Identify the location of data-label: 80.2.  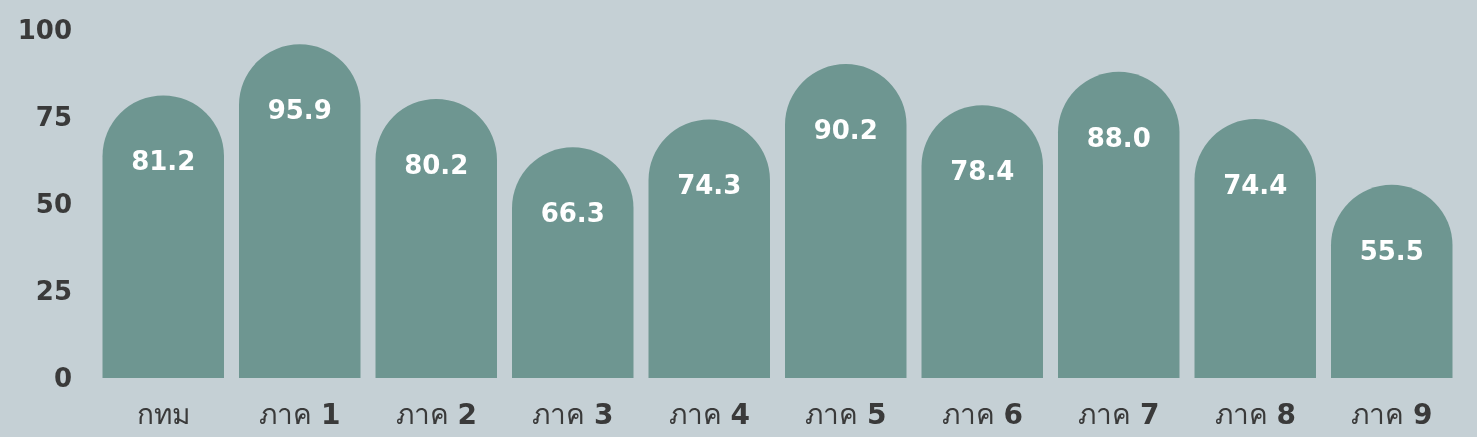
(436, 164).